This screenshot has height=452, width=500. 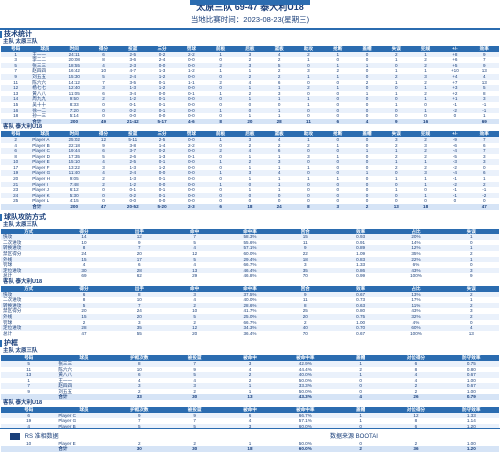 What do you see at coordinates (250, 242) in the screenshot?
I see `table-cell: 55.6%` at bounding box center [250, 242].